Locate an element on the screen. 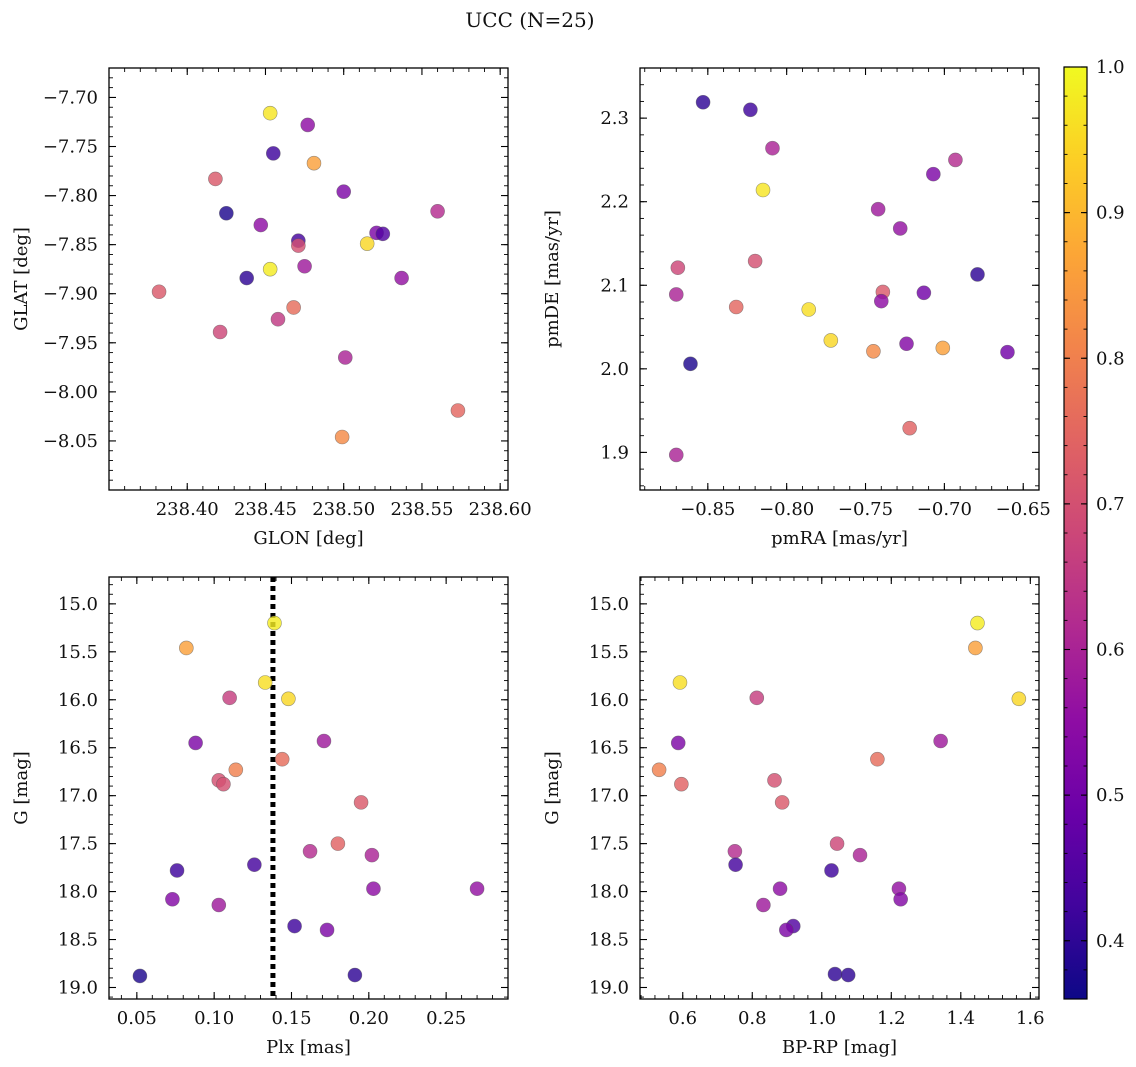 This screenshot has height=1067, width=1136. y-tick-label: 2.3 is located at coordinates (614, 118).